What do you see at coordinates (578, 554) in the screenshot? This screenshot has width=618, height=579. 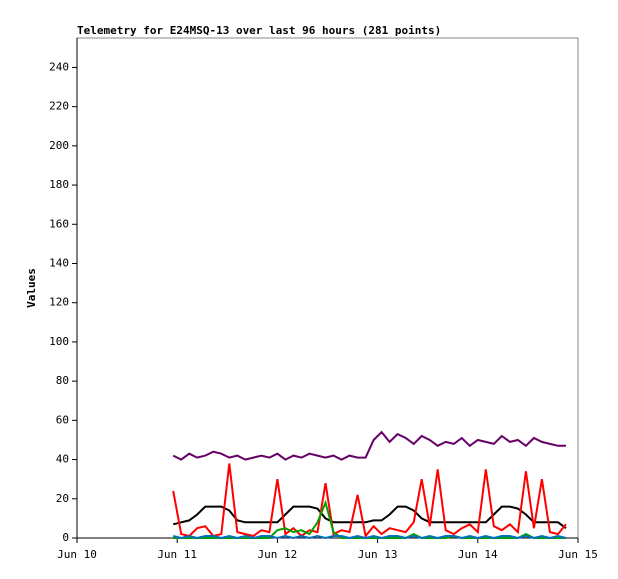 I see `x-tick-label: Jun 15` at bounding box center [578, 554].